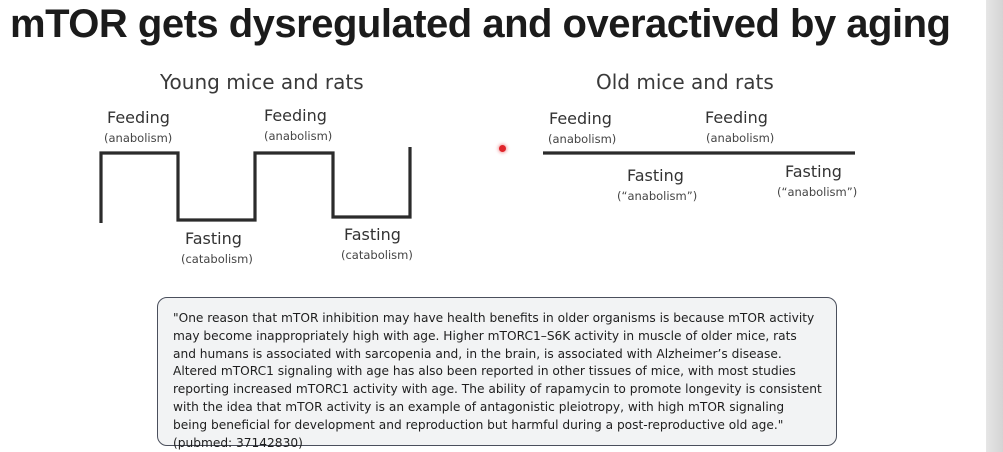 The image size is (1003, 452). Describe the element at coordinates (502, 148) in the screenshot. I see `laser-pointer-dot` at that location.